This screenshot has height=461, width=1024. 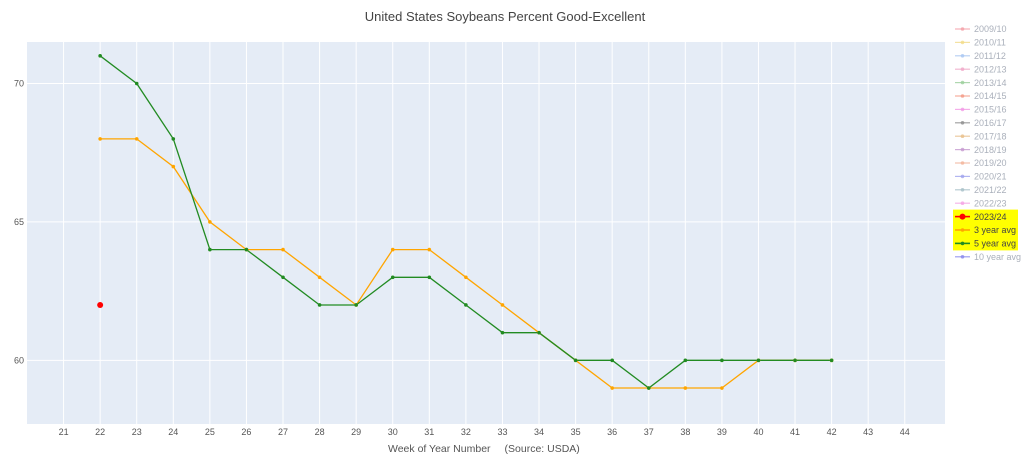 I want to click on x-tick-label: 38, so click(x=685, y=432).